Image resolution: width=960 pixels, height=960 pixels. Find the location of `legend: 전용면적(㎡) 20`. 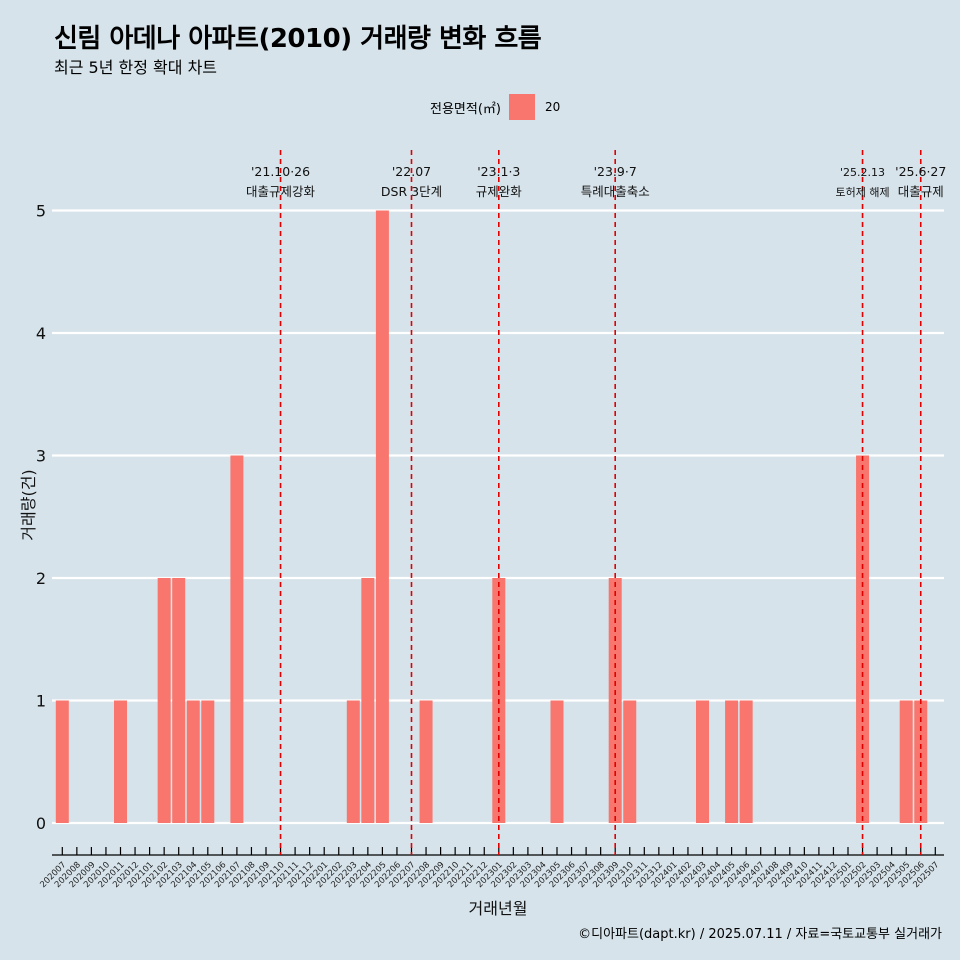

legend: 전용면적(㎡) 20 is located at coordinates (495, 107).